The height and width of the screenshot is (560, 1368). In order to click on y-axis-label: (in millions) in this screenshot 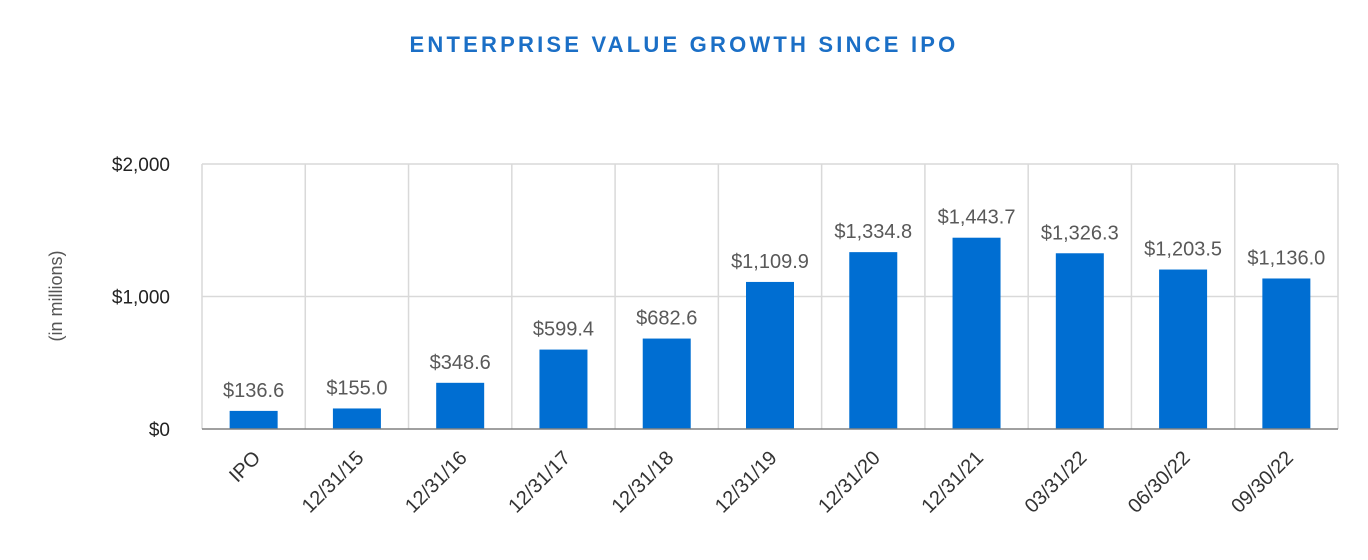, I will do `click(56, 295)`.